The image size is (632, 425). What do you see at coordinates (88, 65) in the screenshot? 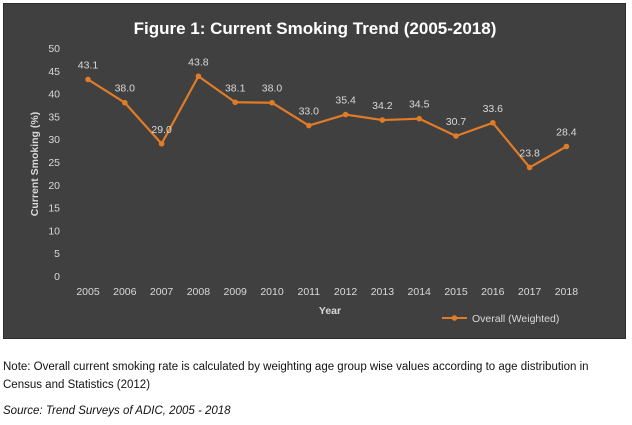
I see `data-label: 43.1` at bounding box center [88, 65].